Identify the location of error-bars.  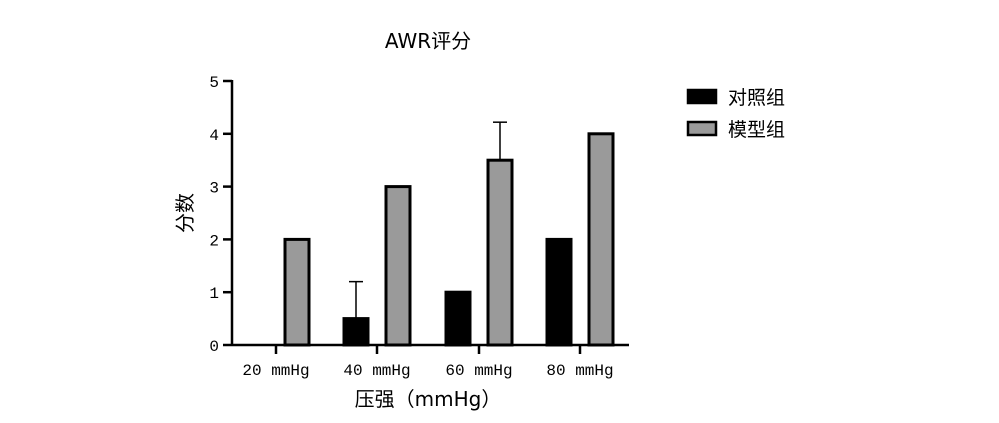
(428, 220).